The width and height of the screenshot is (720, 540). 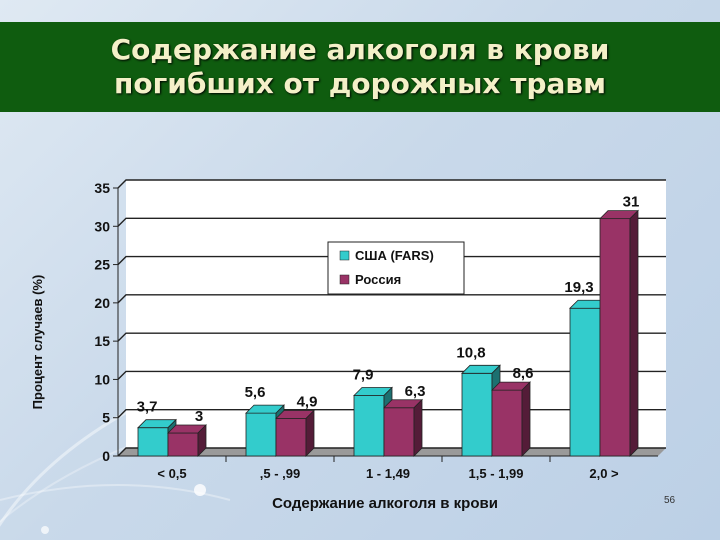 I want to click on x-tick-label: ,5 - ,99, so click(x=280, y=473).